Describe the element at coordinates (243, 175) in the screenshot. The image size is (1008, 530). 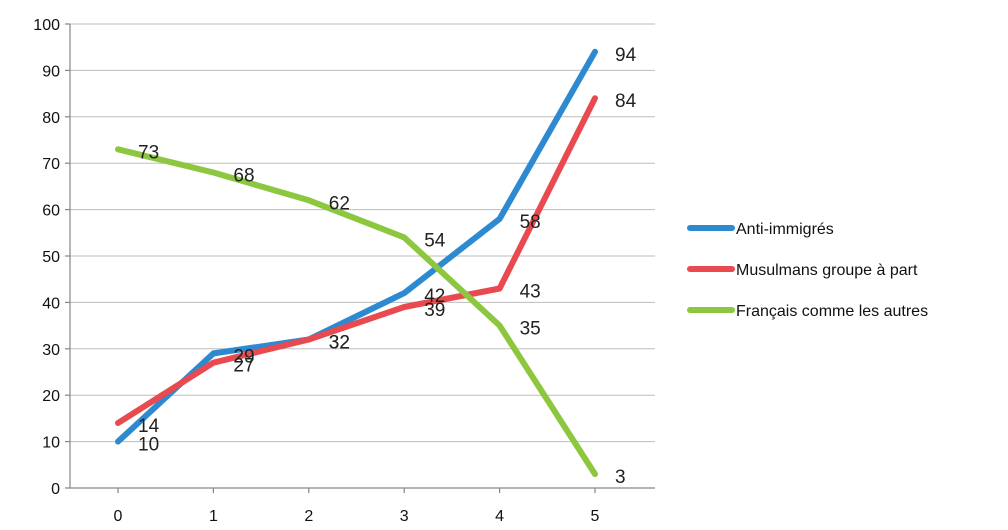
I see `data-label: 68` at that location.